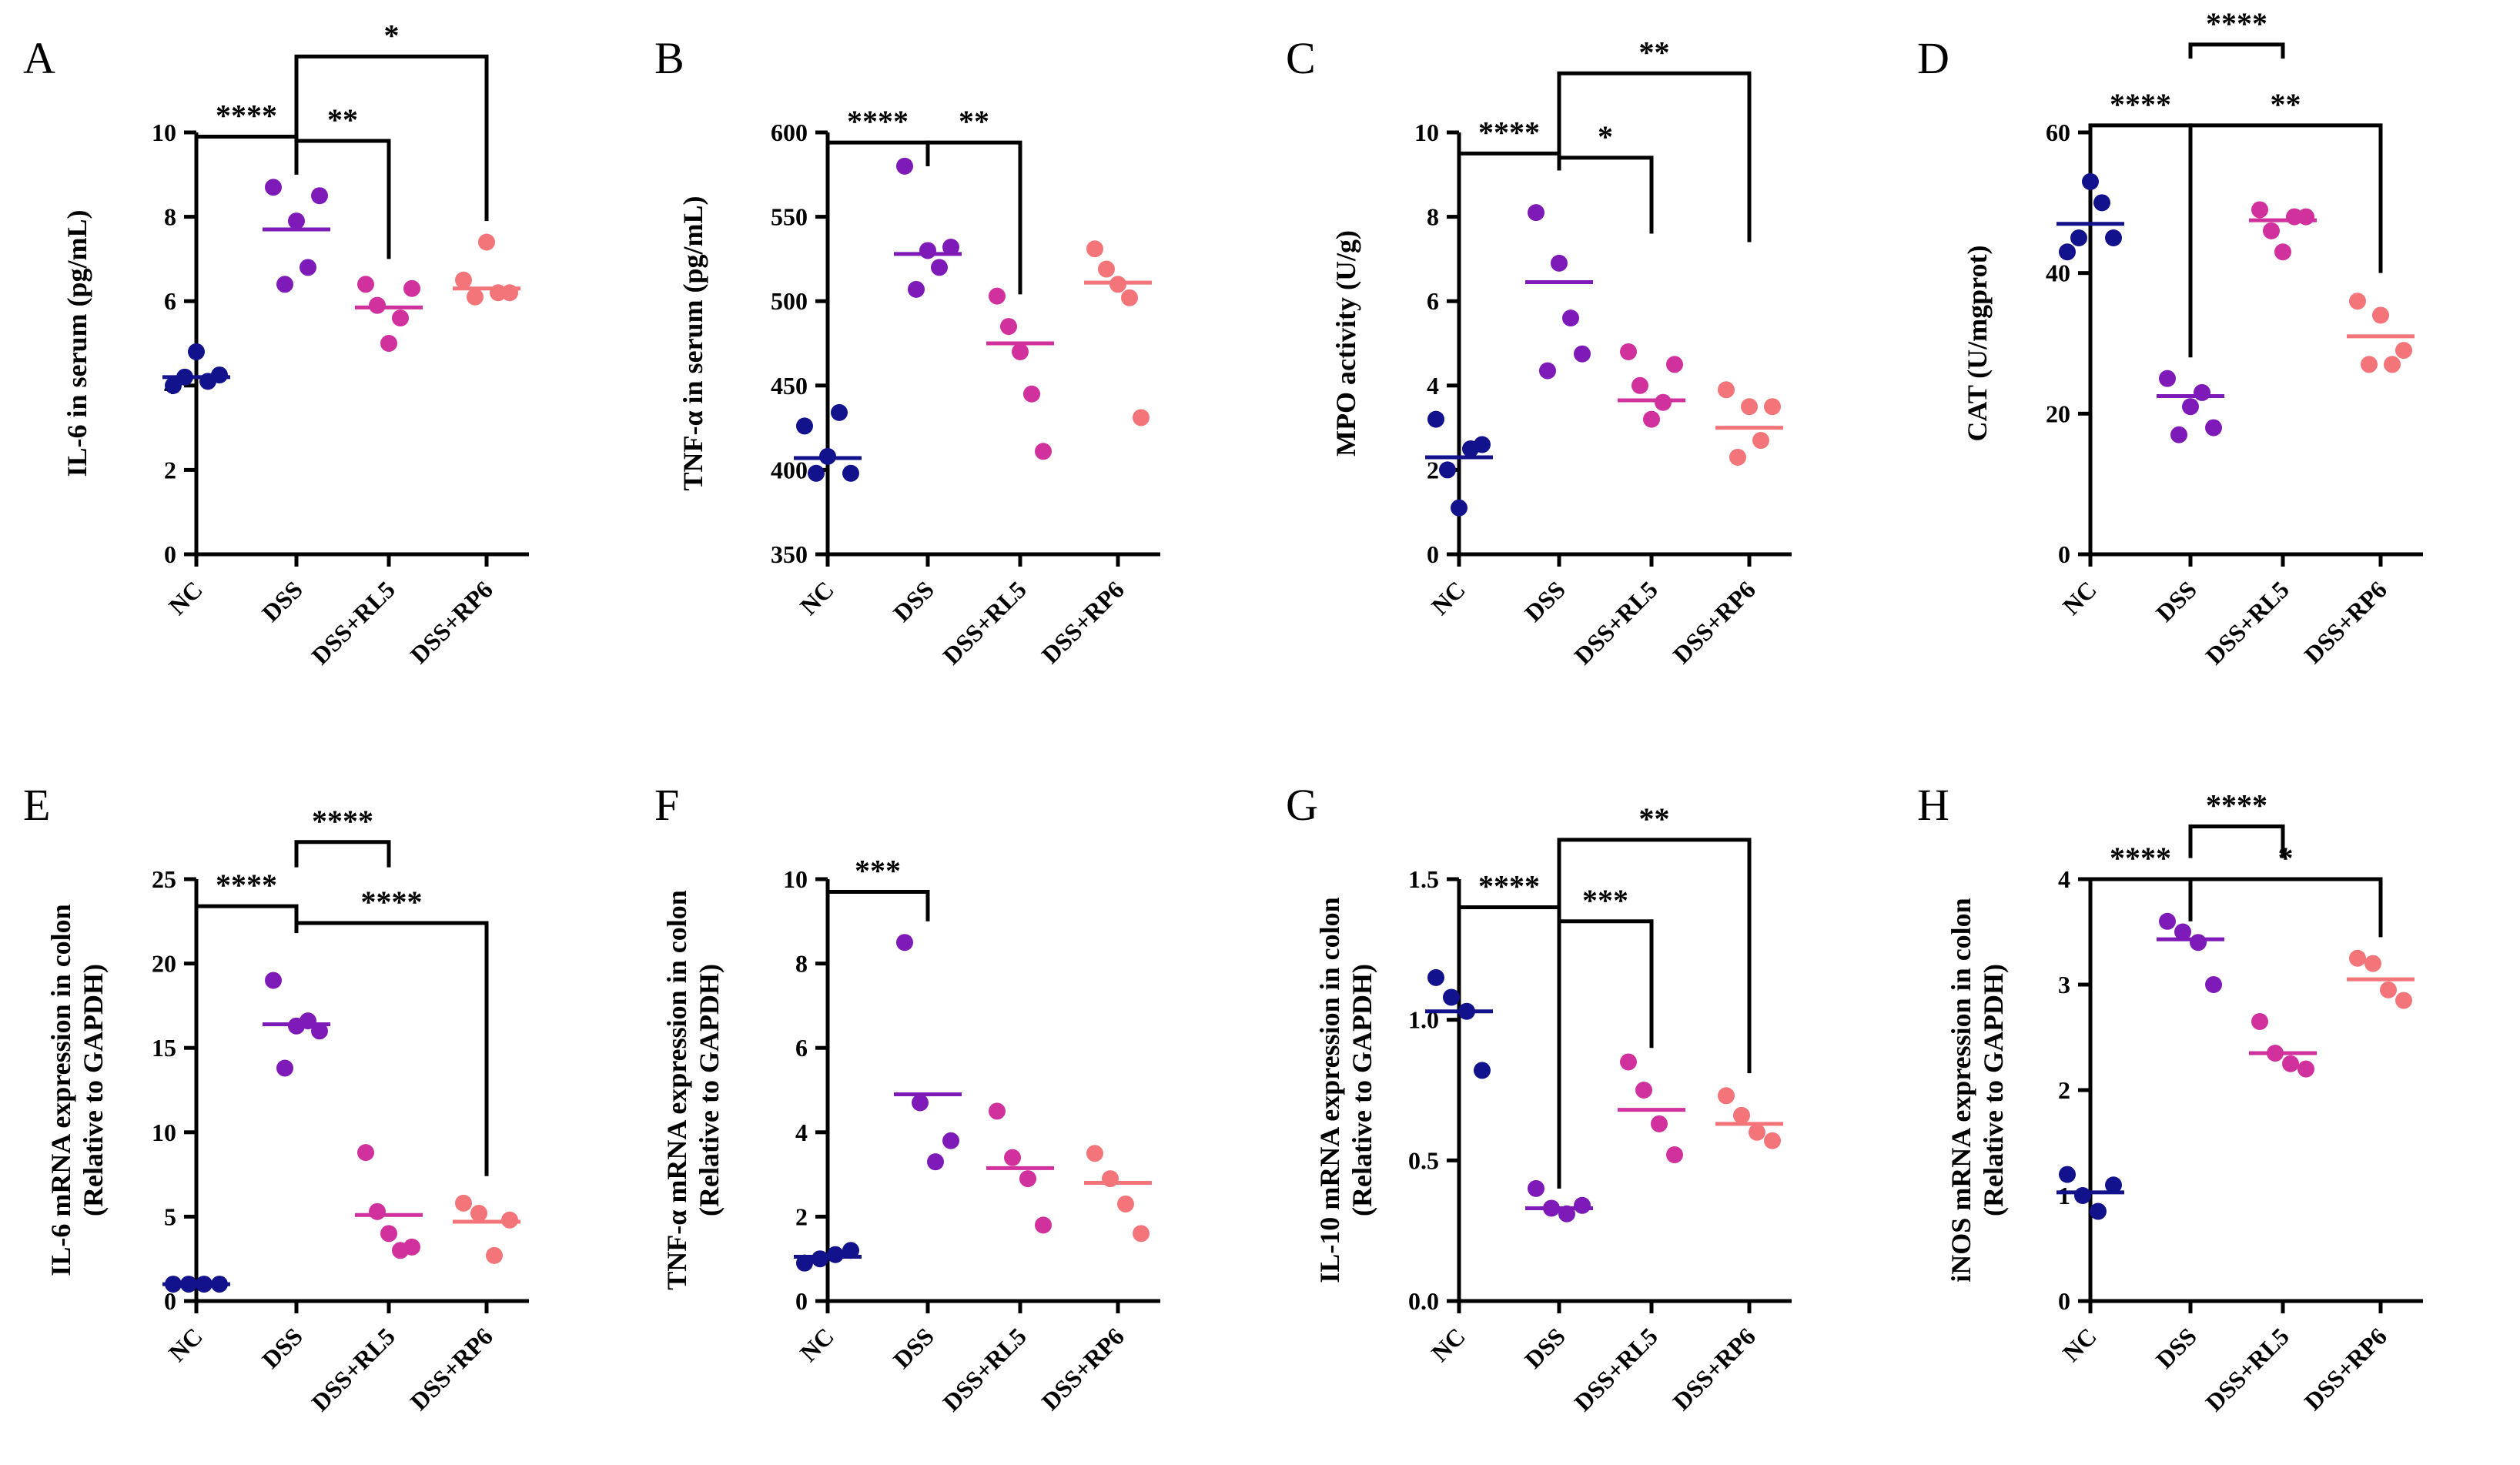 The image size is (2520, 1465). Describe the element at coordinates (801, 1216) in the screenshot. I see `y-tick-label: 2` at that location.